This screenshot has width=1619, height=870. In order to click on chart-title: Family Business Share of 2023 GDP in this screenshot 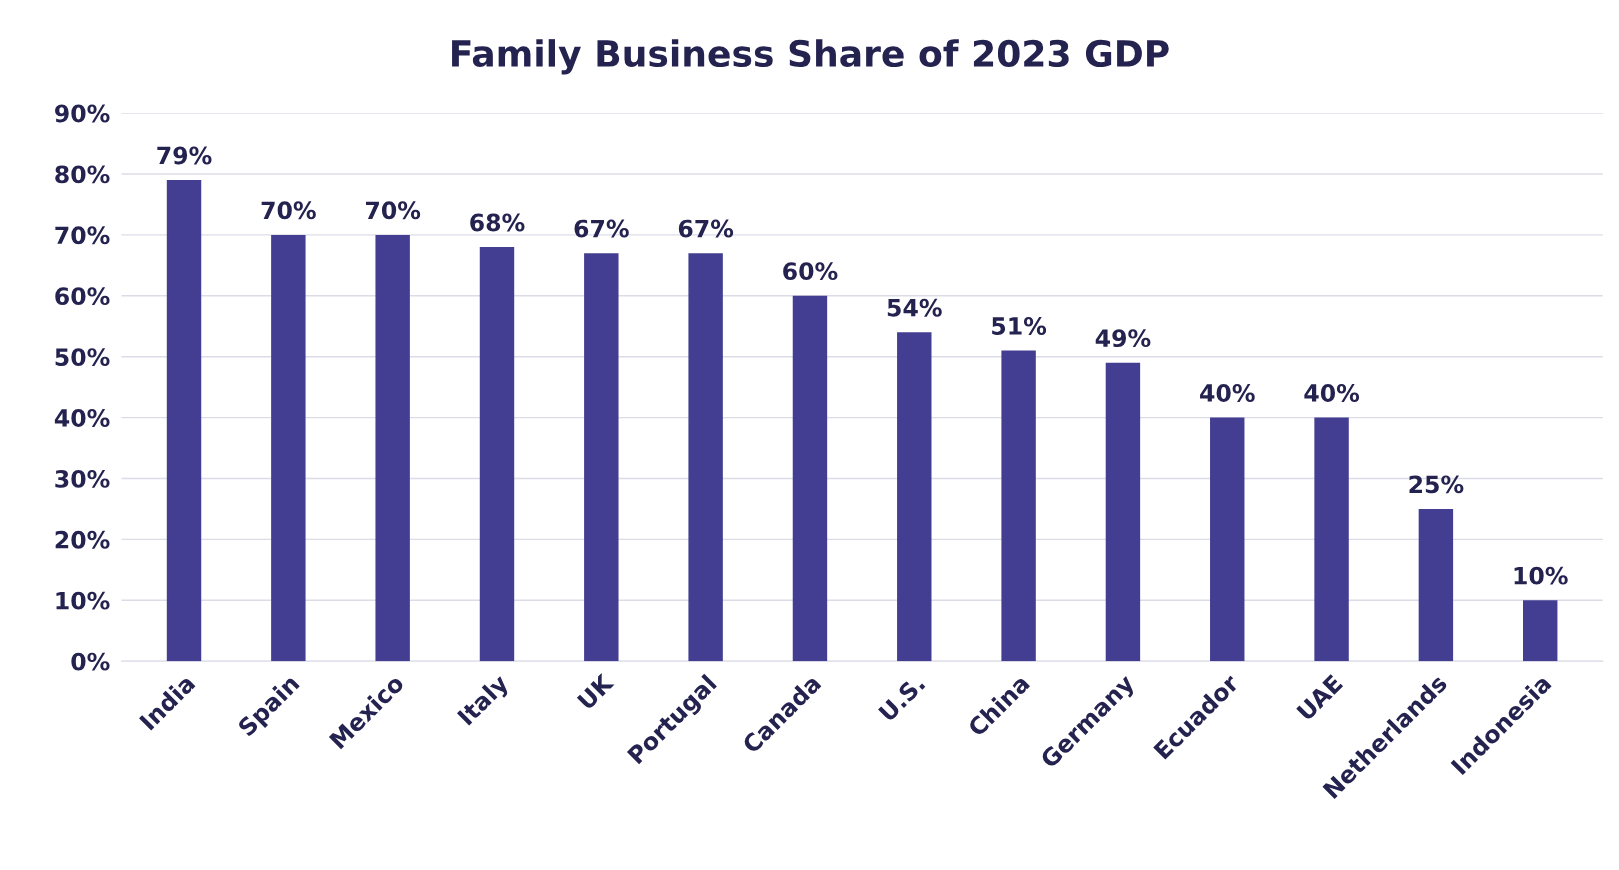, I will do `click(810, 57)`.